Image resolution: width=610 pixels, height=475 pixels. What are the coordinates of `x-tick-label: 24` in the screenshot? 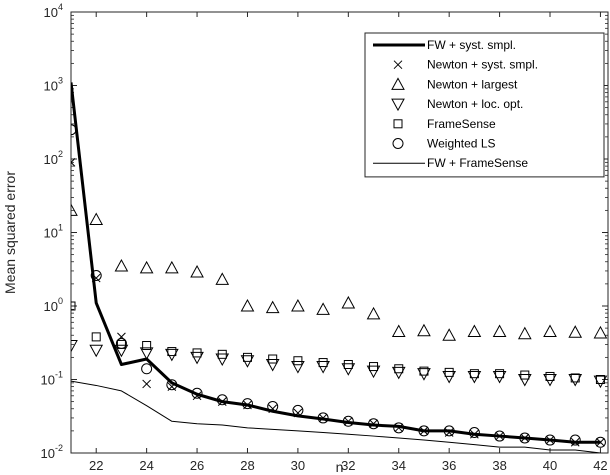 It's located at (146, 465).